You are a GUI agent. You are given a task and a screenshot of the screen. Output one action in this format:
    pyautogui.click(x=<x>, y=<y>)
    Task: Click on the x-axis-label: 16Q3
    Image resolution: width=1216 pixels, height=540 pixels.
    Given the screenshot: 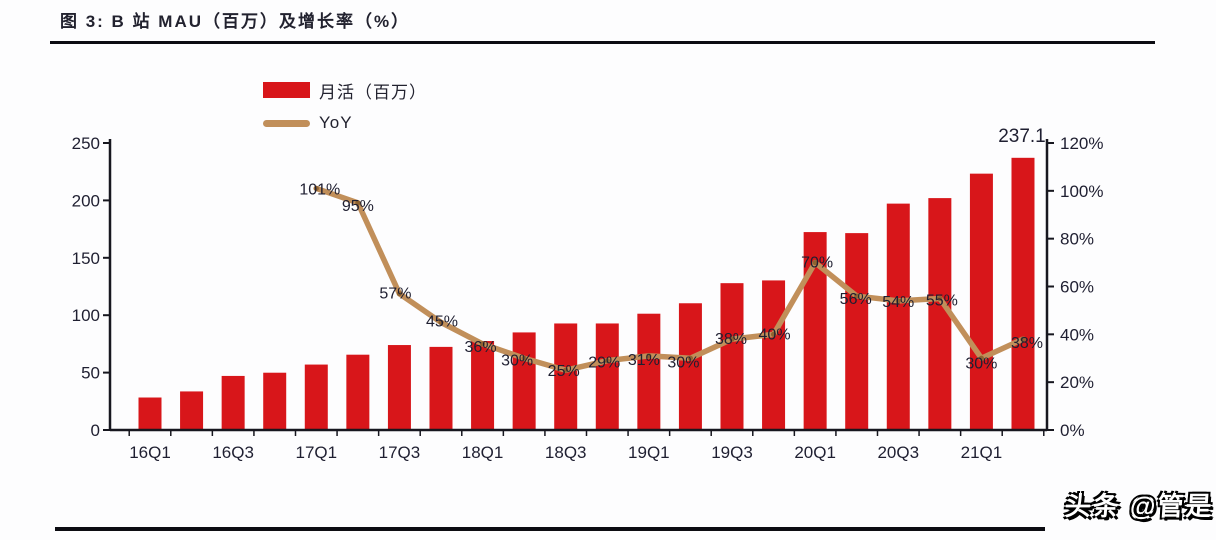 What is the action you would take?
    pyautogui.click(x=233, y=452)
    